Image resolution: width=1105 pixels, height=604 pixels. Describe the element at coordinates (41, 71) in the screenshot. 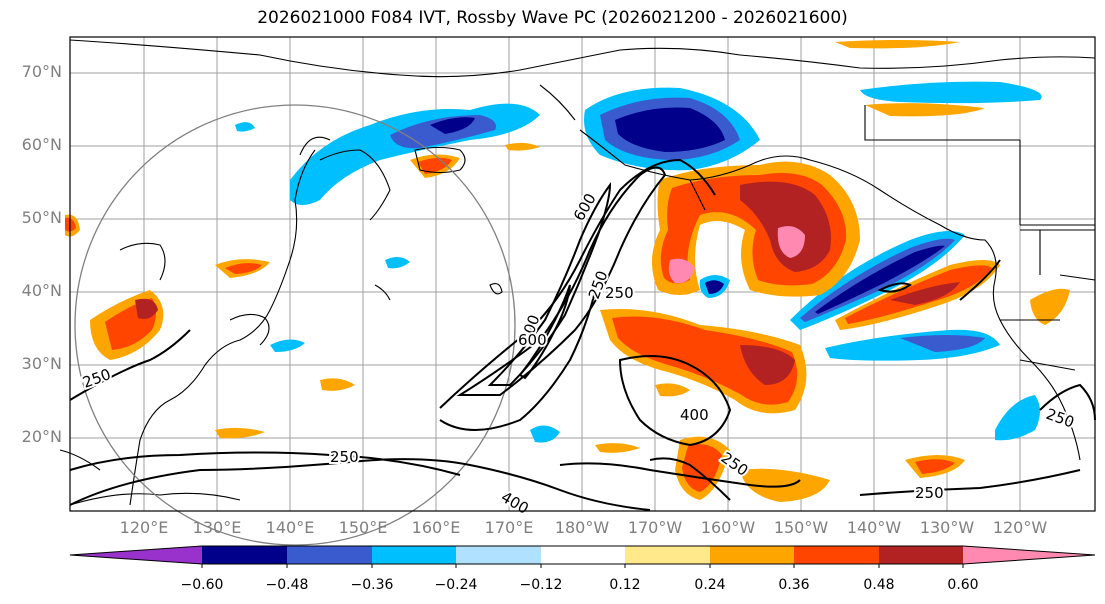

I see `lat-label: 70°N` at that location.